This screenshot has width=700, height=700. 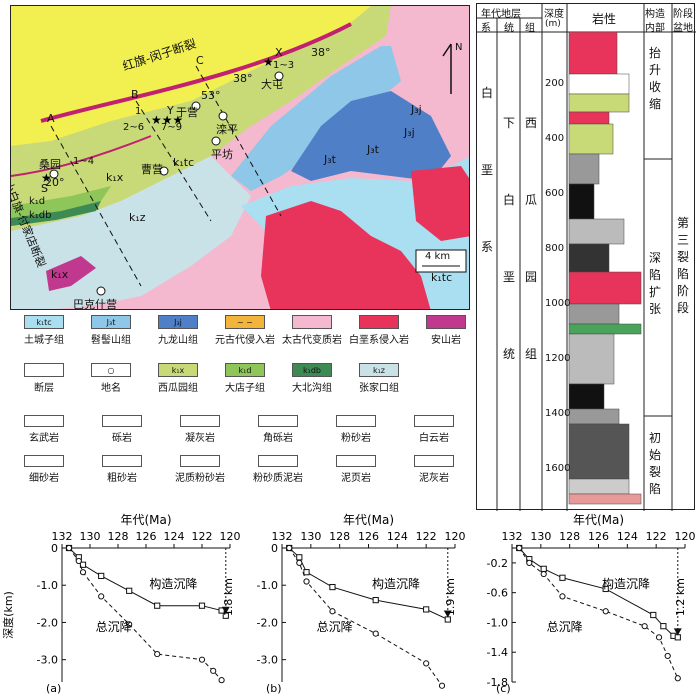 What do you see at coordinates (40, 215) in the screenshot?
I see `unit-label-k1db: k₁db` at bounding box center [40, 215].